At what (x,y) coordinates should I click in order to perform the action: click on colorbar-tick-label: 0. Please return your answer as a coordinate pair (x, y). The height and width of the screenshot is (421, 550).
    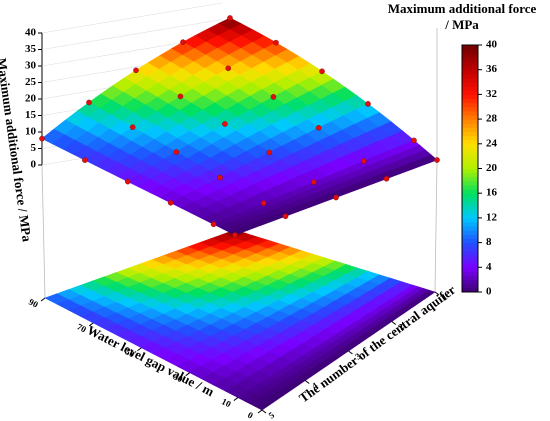
    Looking at the image, I should click on (489, 292).